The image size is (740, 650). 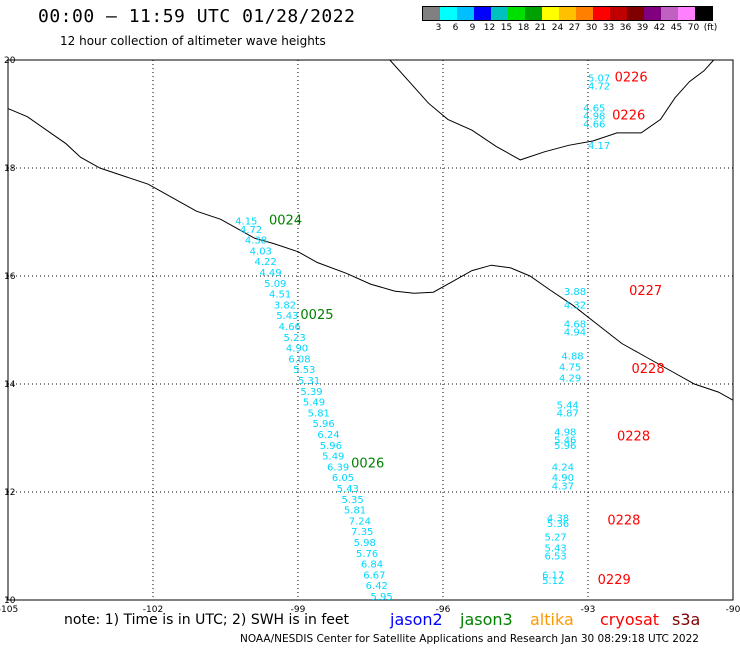 What do you see at coordinates (438, 28) in the screenshot?
I see `scale-label: 3` at bounding box center [438, 28].